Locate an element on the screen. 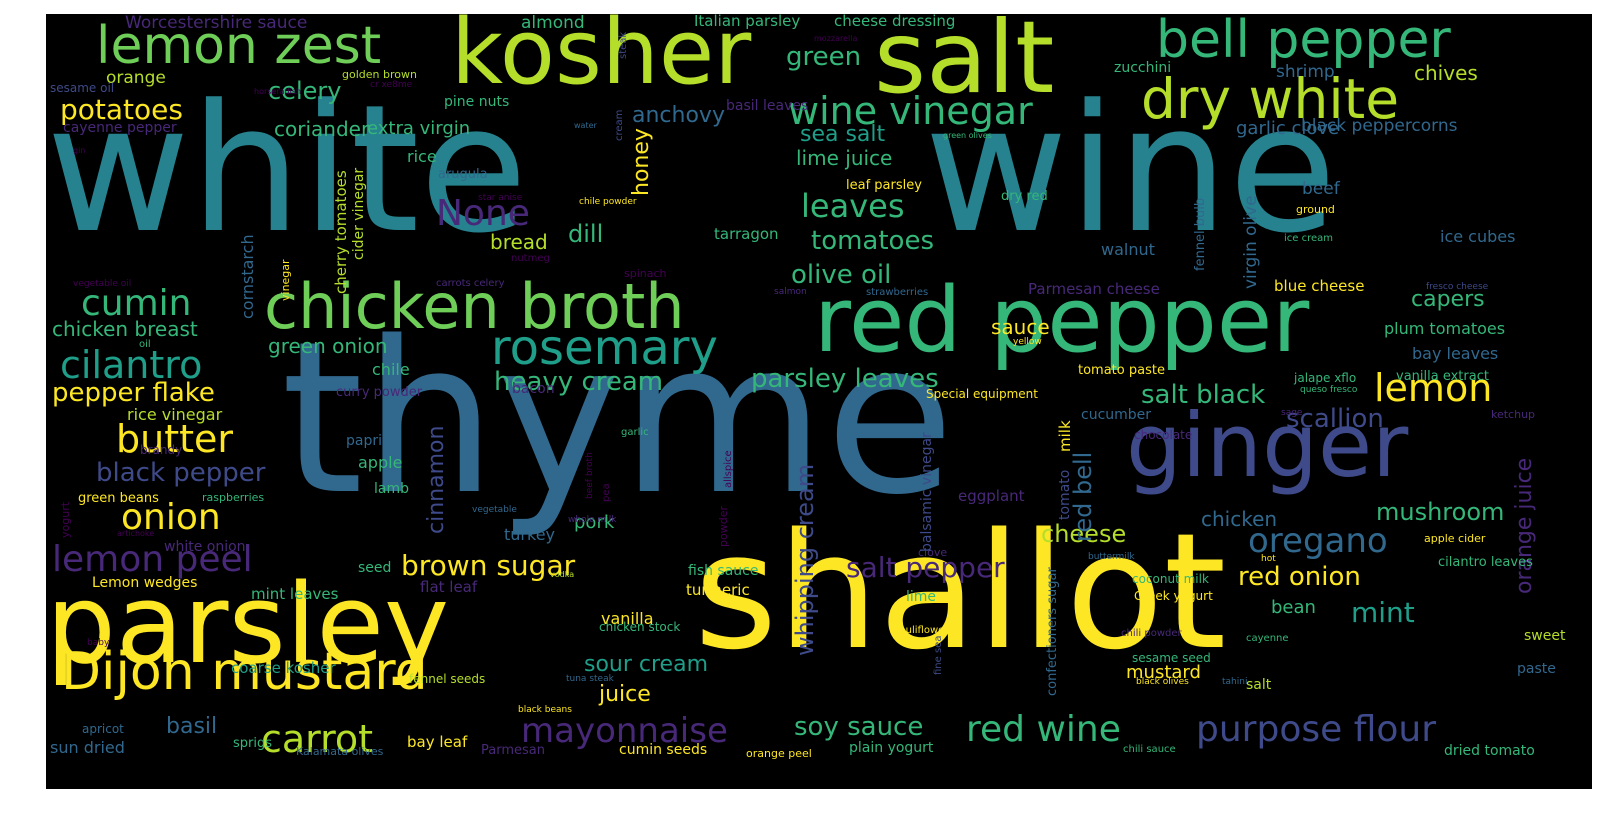 The width and height of the screenshot is (1614, 818). word-25: cumin is located at coordinates (136, 303).